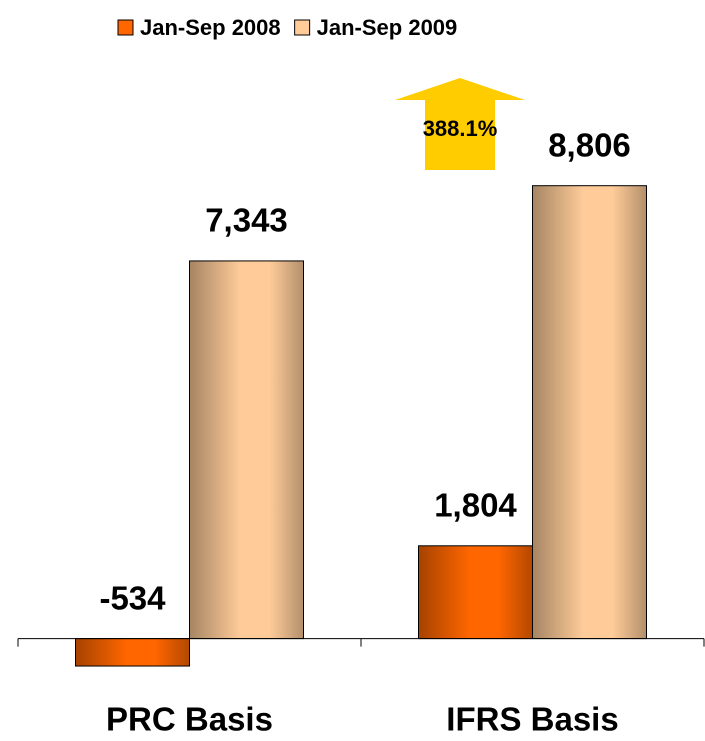  Describe the element at coordinates (475, 505) in the screenshot. I see `value-label: 1,804` at that location.